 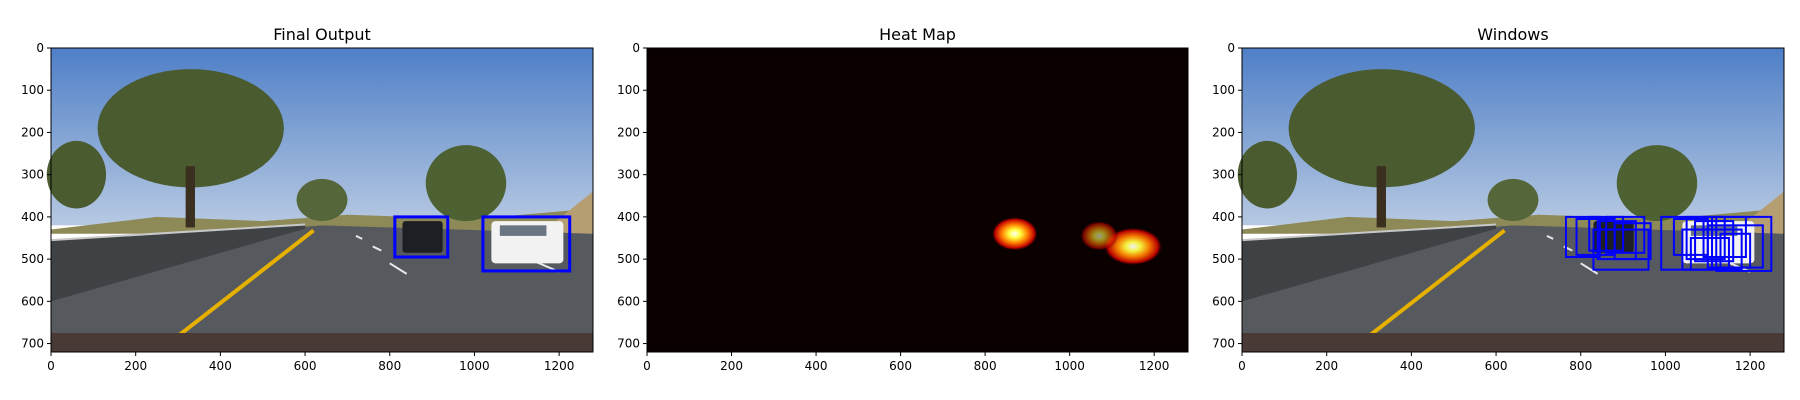 What do you see at coordinates (1512, 34) in the screenshot?
I see `panel-title: Windows` at bounding box center [1512, 34].